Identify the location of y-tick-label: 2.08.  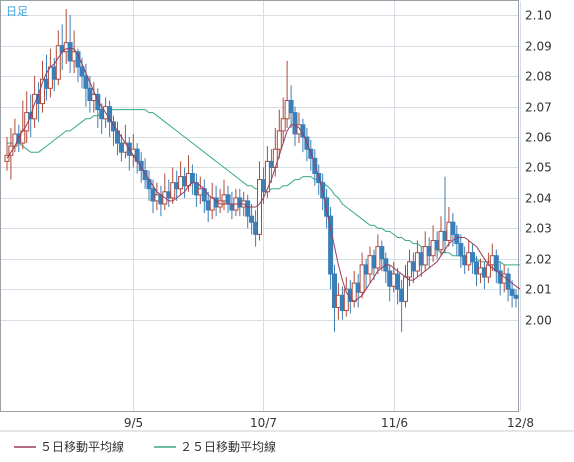
(538, 77).